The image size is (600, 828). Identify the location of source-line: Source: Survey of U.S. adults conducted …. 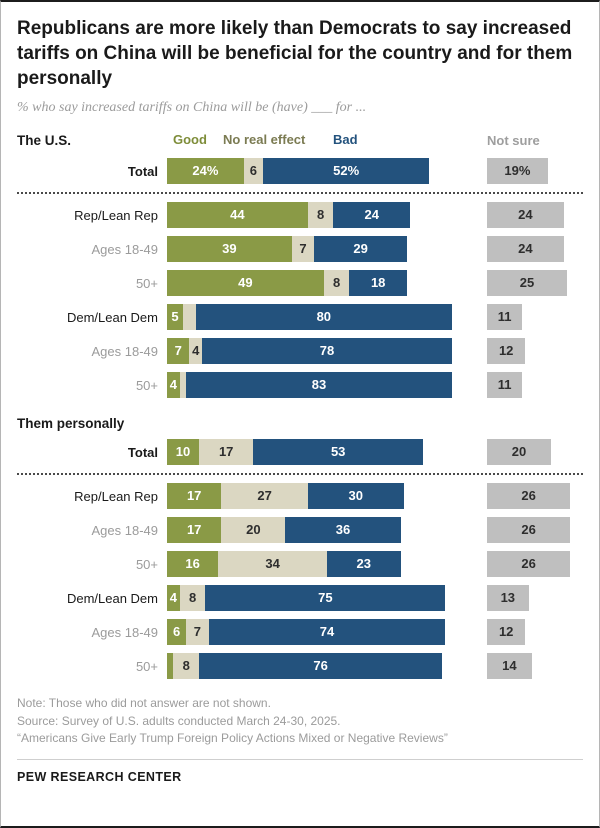
(179, 720).